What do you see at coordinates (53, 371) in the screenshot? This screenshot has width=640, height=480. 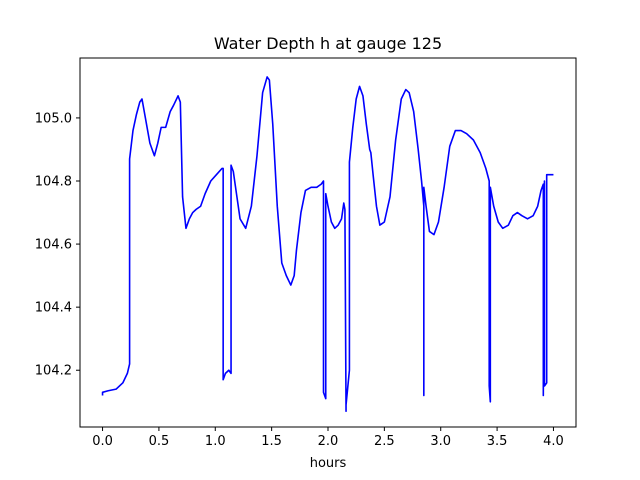 I see `y-tick-label: 104.2` at bounding box center [53, 371].